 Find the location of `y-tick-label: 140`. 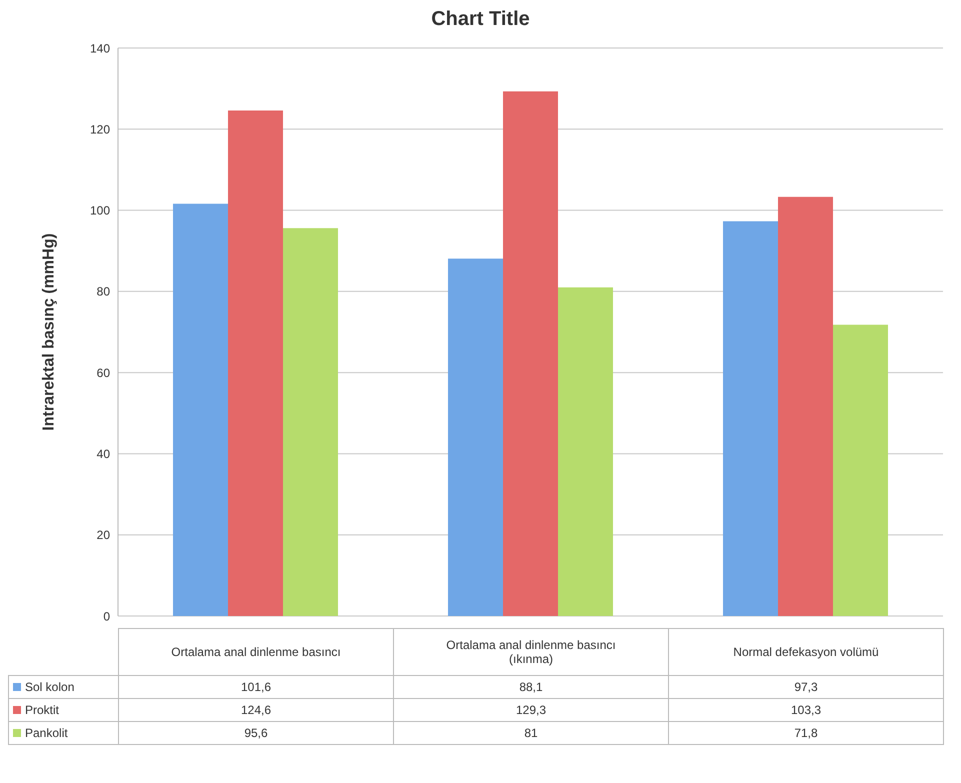

y-tick-label: 140 is located at coordinates (100, 48).